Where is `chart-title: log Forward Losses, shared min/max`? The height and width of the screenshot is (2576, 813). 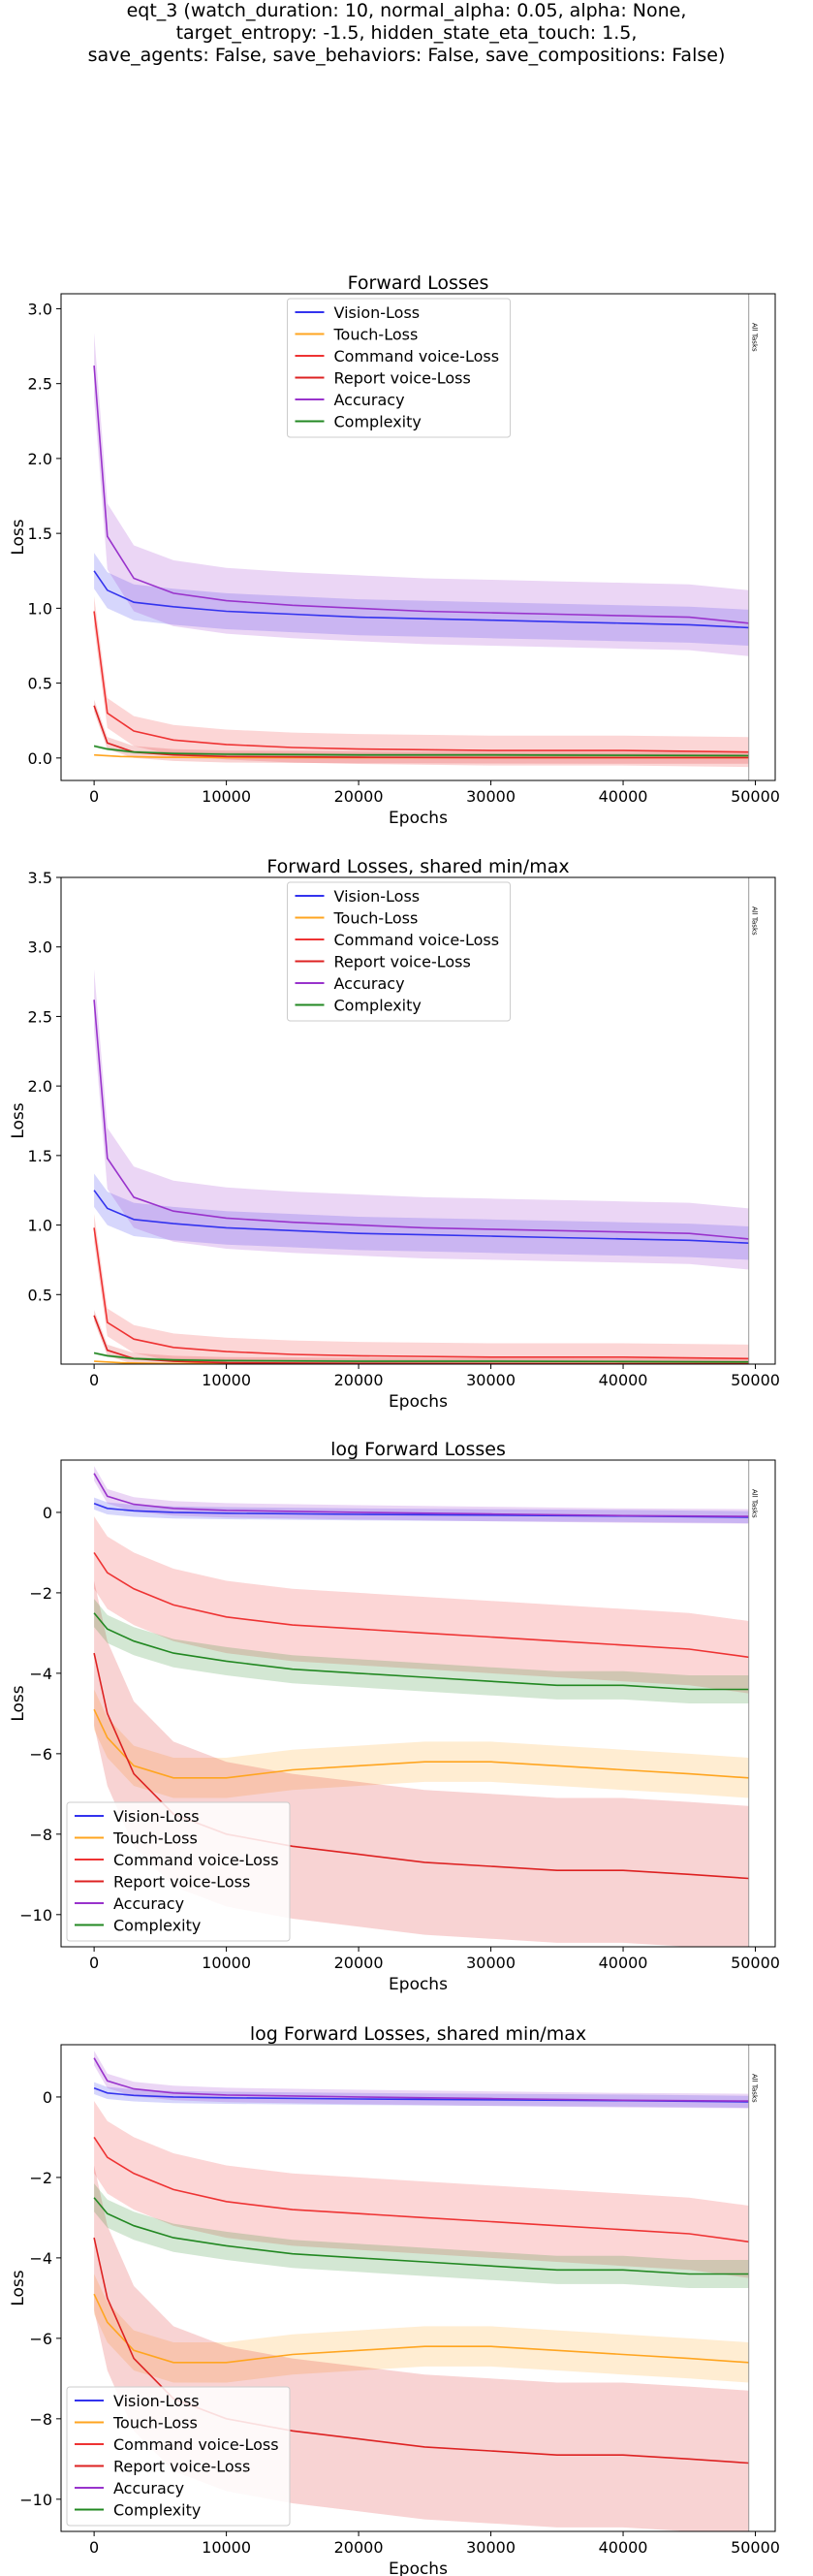 chart-title: log Forward Losses, shared min/max is located at coordinates (418, 2034).